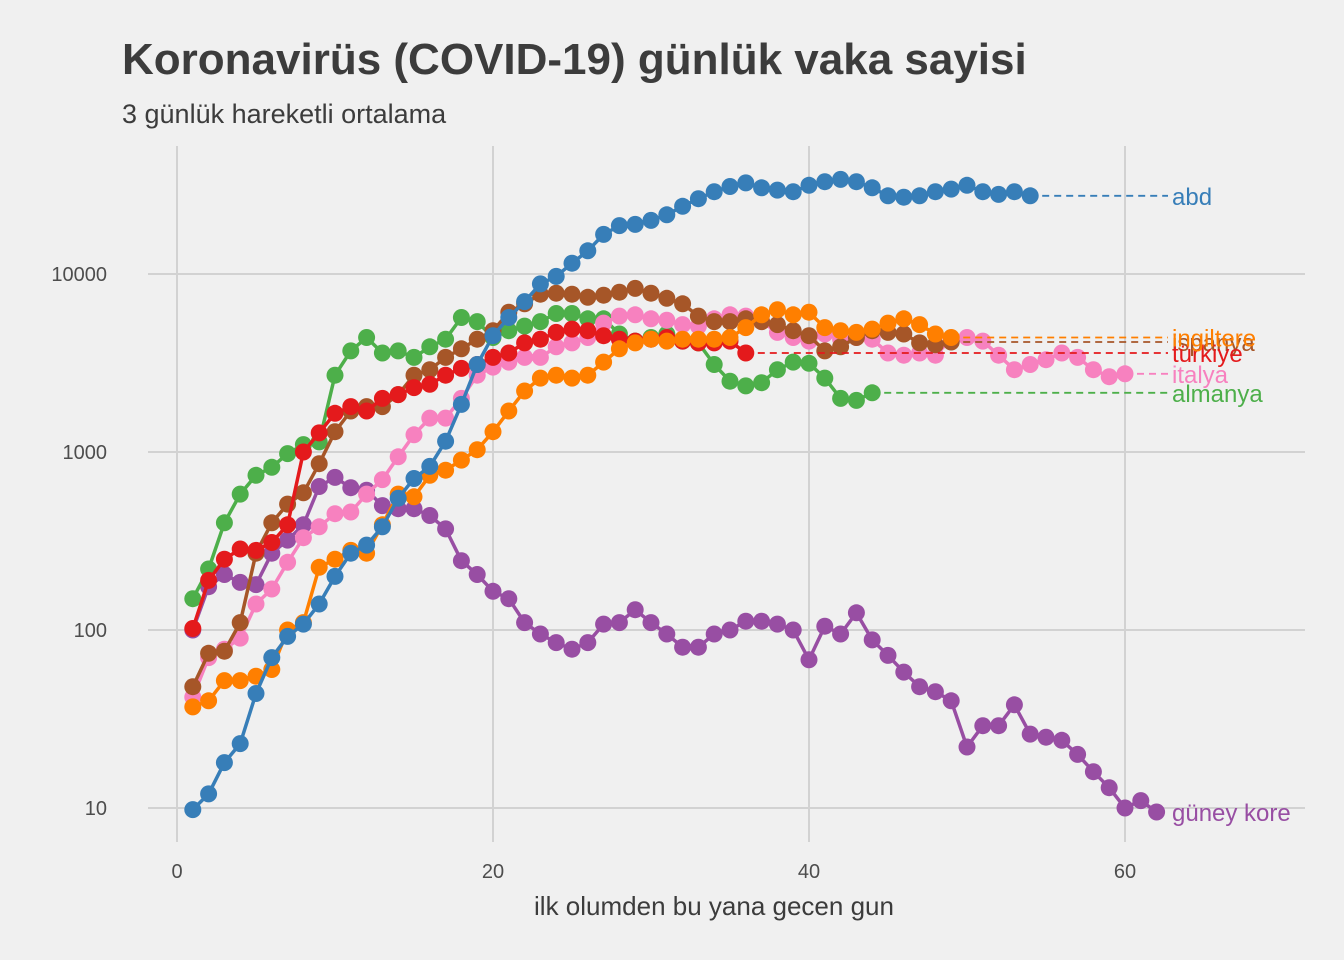 The image size is (1344, 960). What do you see at coordinates (714, 906) in the screenshot?
I see `x-axis-title: ilk olumden bu yana gecen gun` at bounding box center [714, 906].